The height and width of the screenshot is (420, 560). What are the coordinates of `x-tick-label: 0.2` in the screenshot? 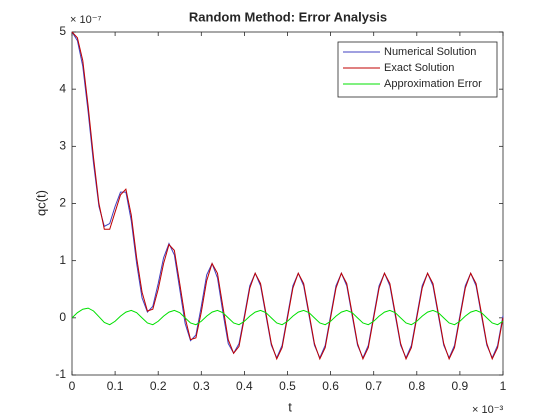 It's located at (158, 386).